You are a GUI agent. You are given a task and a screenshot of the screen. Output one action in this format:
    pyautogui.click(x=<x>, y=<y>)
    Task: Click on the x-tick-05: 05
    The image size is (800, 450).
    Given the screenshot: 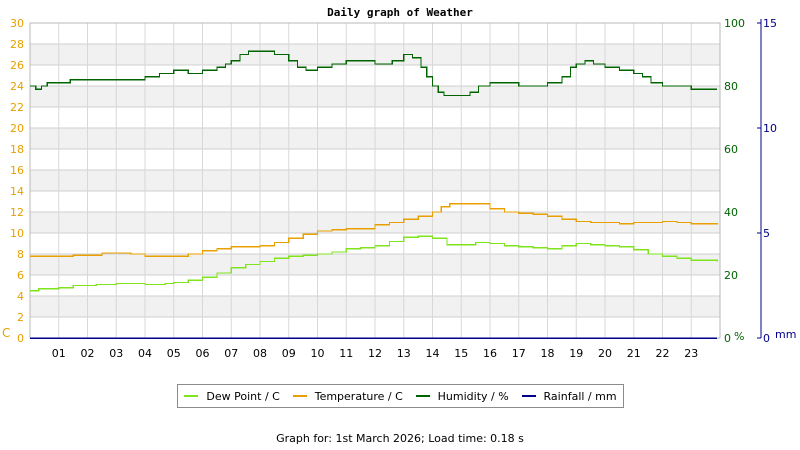 What is the action you would take?
    pyautogui.click(x=174, y=353)
    